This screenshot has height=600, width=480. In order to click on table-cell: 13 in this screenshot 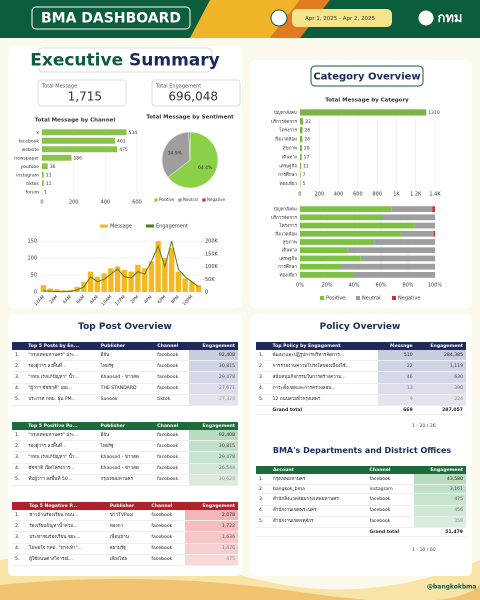, I will do `click(397, 389)`.